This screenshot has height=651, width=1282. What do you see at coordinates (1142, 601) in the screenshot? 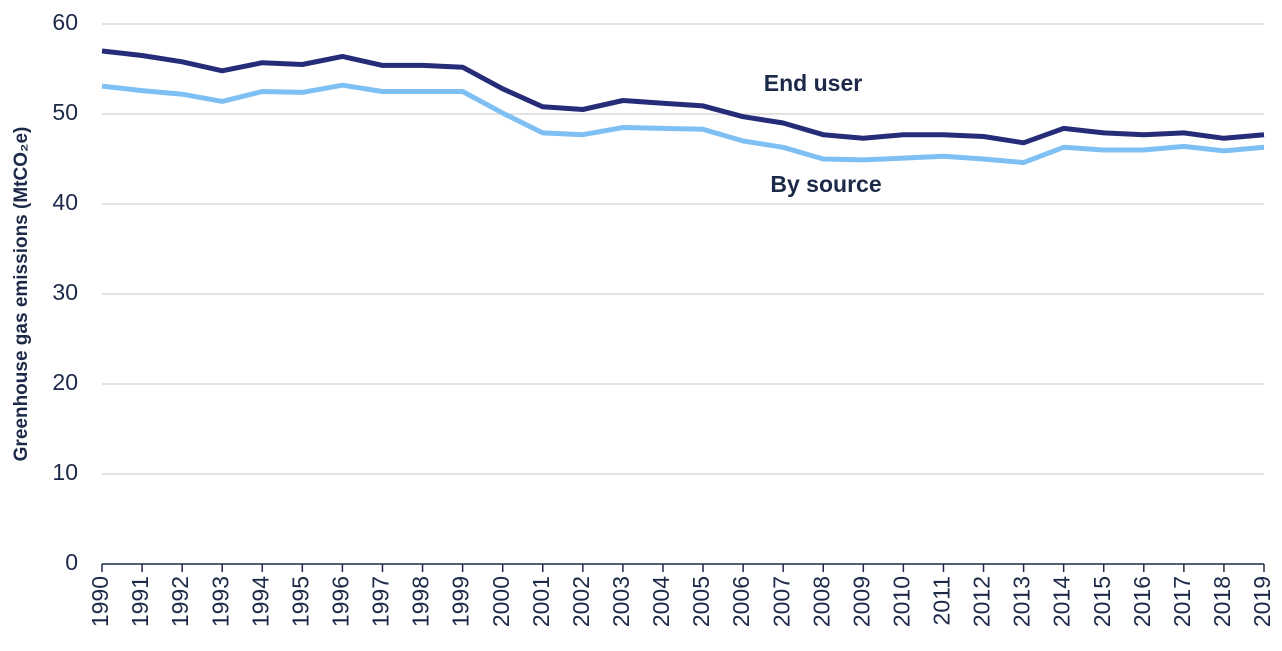
I see `x-tick-label: 2016` at bounding box center [1142, 601].